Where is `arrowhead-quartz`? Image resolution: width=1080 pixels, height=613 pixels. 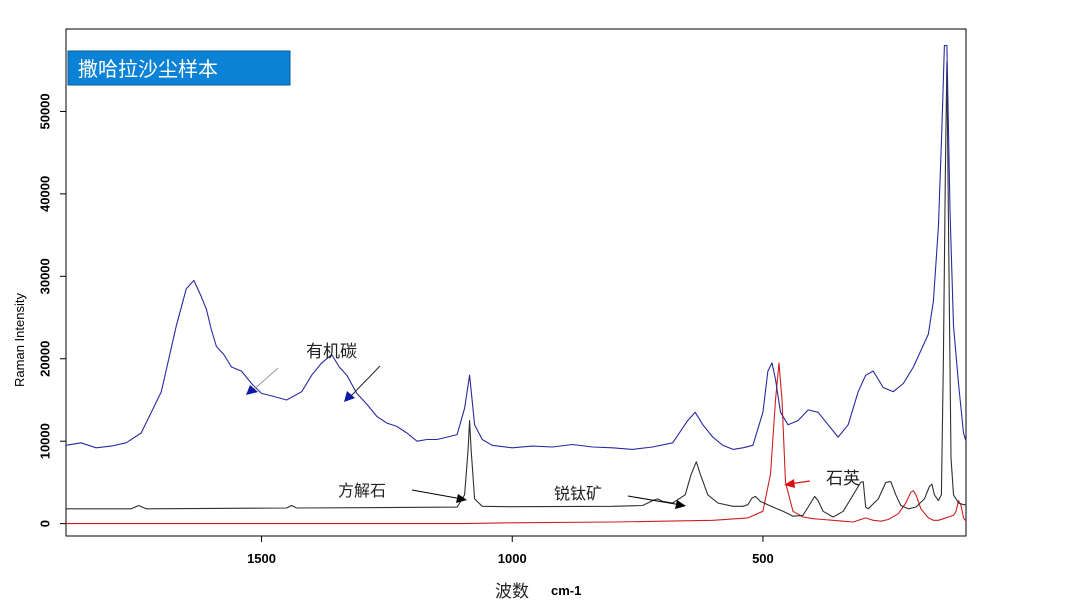 arrowhead-quartz is located at coordinates (789, 483).